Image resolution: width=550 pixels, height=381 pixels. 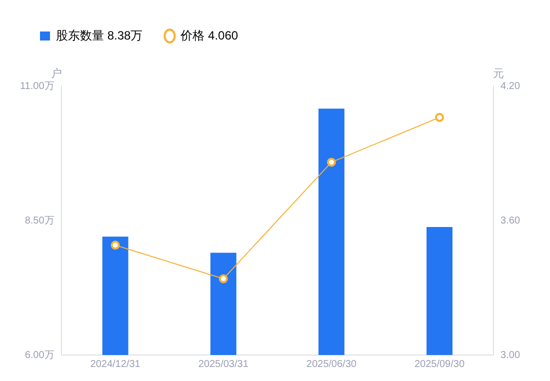 What do you see at coordinates (510, 355) in the screenshot?
I see `y2-tick-label: 3.00` at bounding box center [510, 355].